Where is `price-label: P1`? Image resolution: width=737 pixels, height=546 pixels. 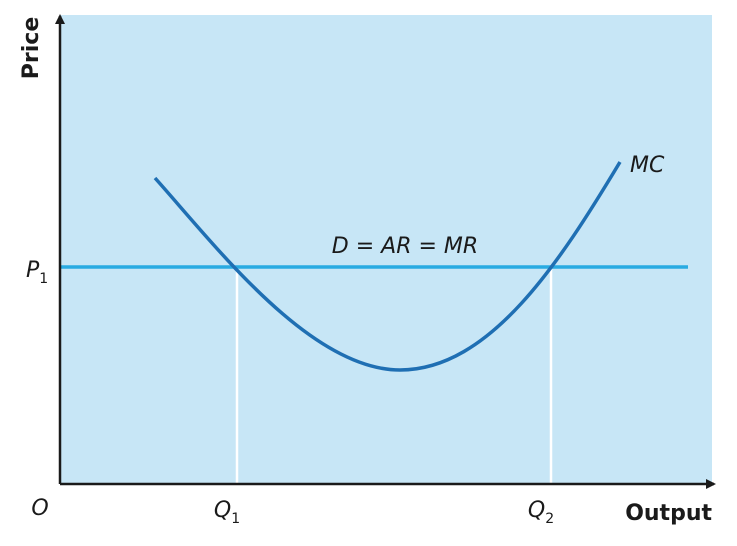
price-label: P1 is located at coordinates (37, 272).